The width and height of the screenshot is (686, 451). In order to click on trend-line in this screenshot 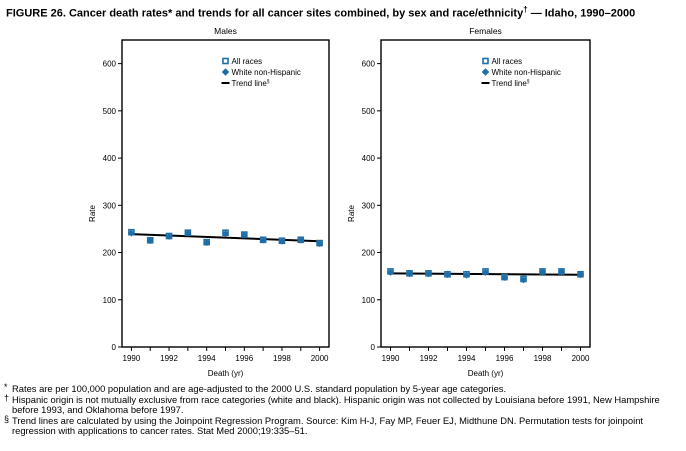, I will do `click(225, 238)`.